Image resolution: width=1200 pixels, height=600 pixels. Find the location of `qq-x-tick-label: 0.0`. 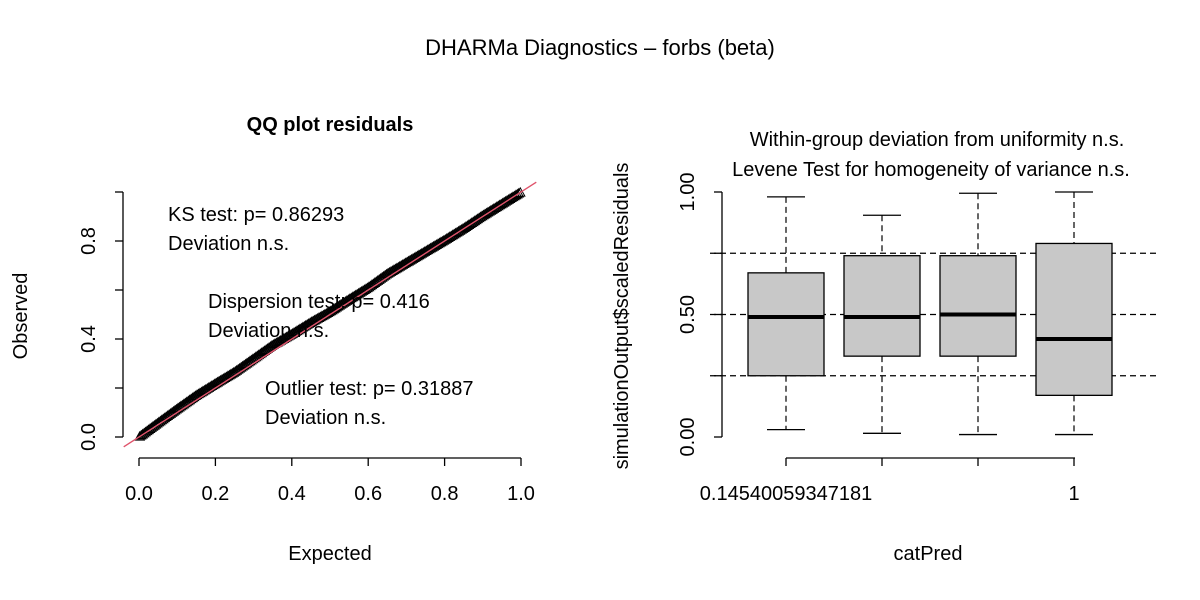

qq-x-tick-label: 0.0 is located at coordinates (139, 494).